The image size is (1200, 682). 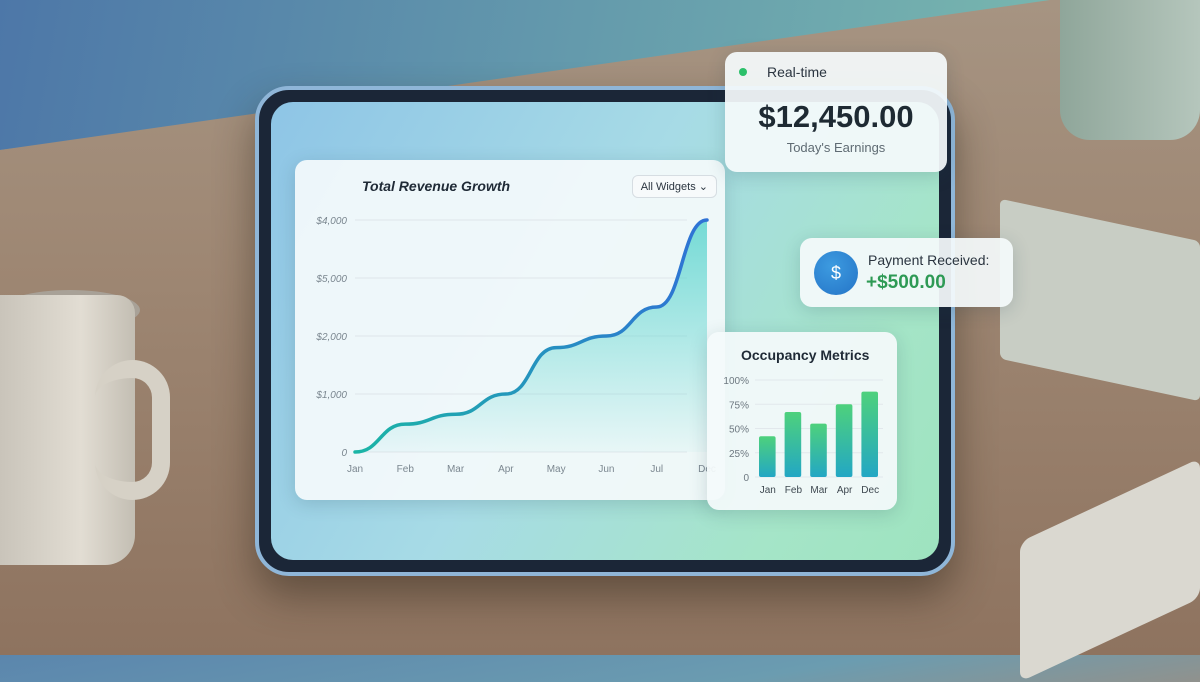 I want to click on payment-amount: +$500.00, so click(x=906, y=282).